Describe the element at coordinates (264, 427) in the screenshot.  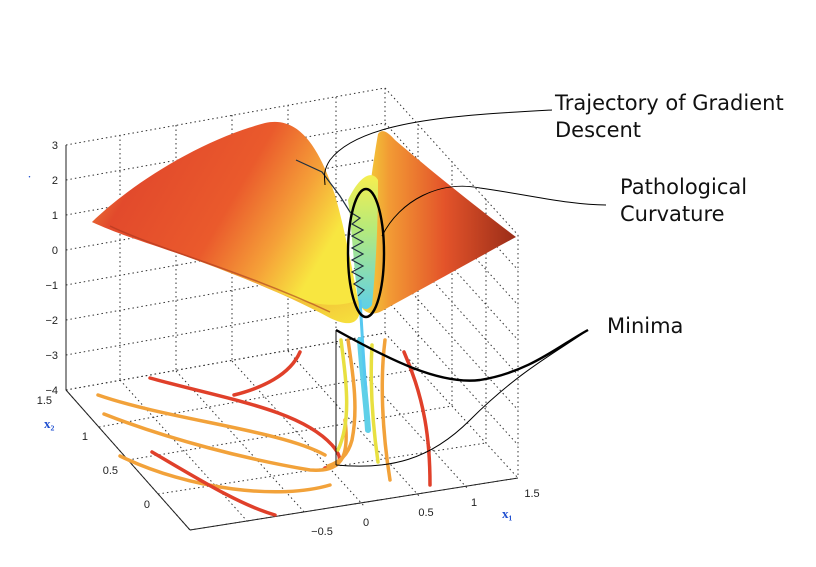
I see `floor-contours` at that location.